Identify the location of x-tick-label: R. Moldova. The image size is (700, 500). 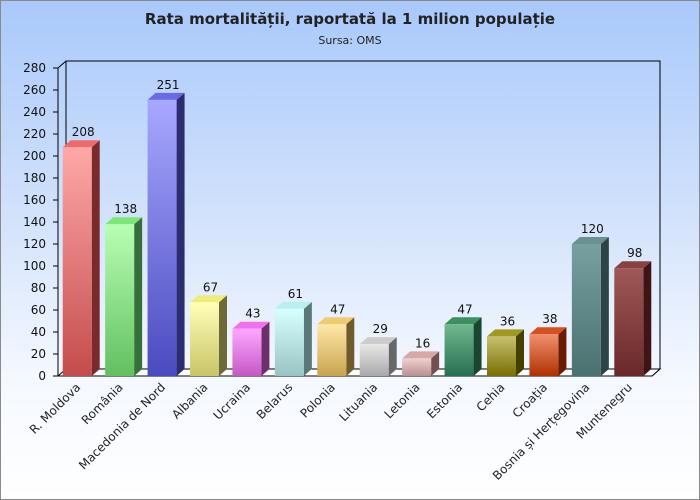
(55, 408).